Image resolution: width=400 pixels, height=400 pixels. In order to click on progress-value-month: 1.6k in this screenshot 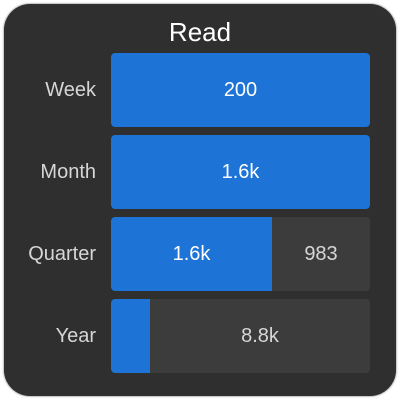, I will do `click(240, 172)`.